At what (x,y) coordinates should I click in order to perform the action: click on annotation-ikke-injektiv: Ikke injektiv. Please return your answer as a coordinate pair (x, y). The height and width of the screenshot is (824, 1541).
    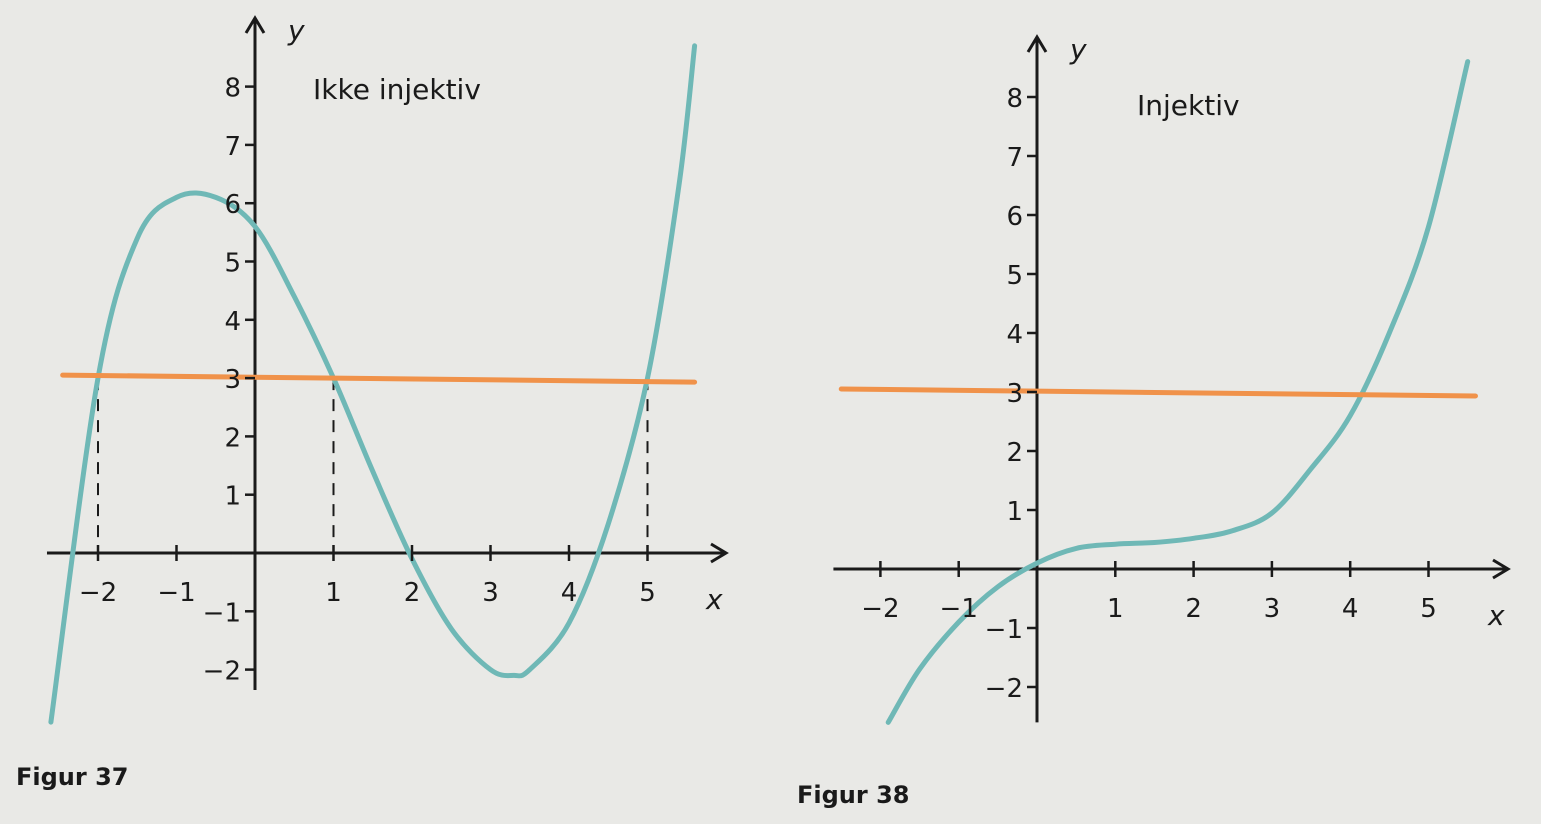
    Looking at the image, I should click on (397, 89).